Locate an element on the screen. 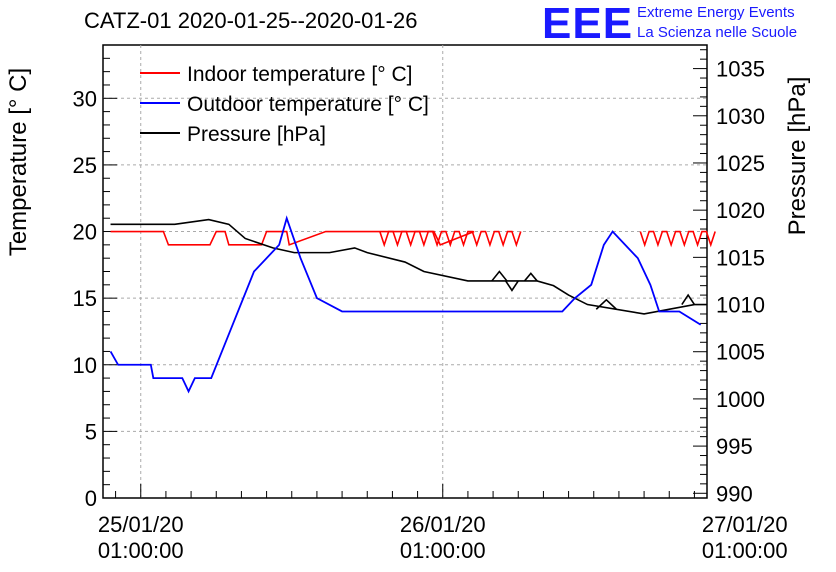 Image resolution: width=836 pixels, height=572 pixels. x-tick-label-date: 25/01/20 is located at coordinates (141, 524).